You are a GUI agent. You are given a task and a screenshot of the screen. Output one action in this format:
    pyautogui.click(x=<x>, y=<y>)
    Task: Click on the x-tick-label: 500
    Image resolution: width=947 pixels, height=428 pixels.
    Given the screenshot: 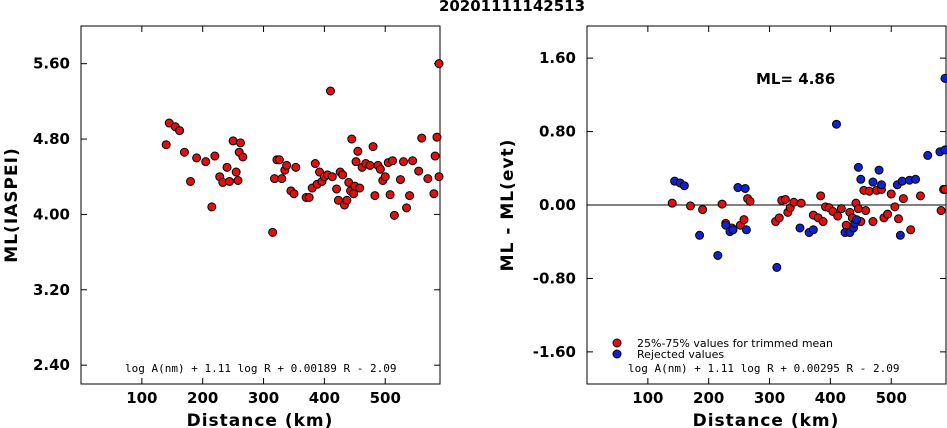 What is the action you would take?
    pyautogui.click(x=385, y=398)
    